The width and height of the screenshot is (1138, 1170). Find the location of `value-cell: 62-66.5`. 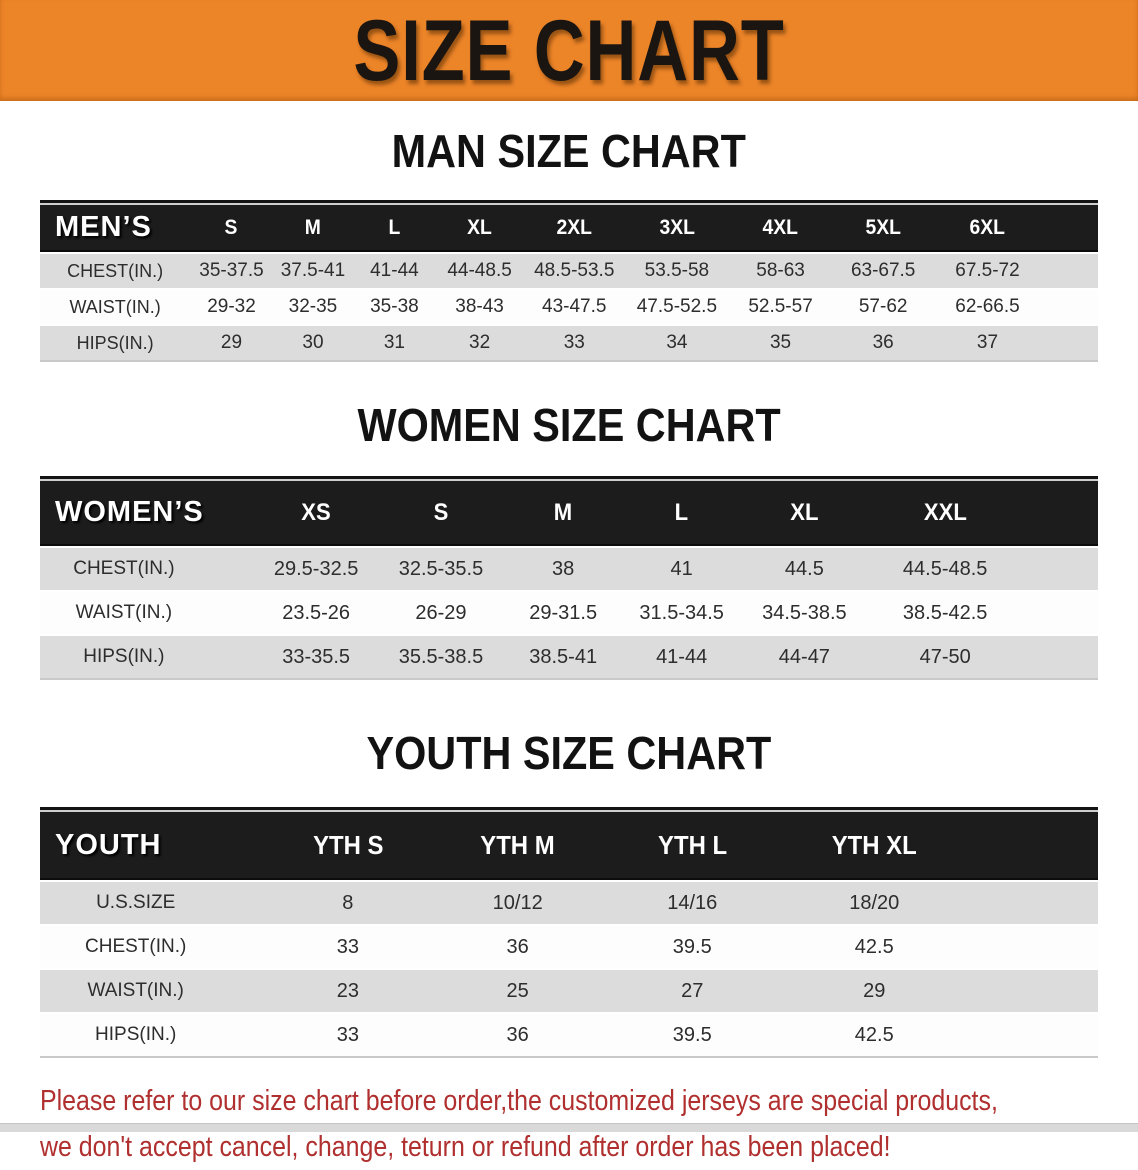

value-cell: 62-66.5 is located at coordinates (1015, 306).